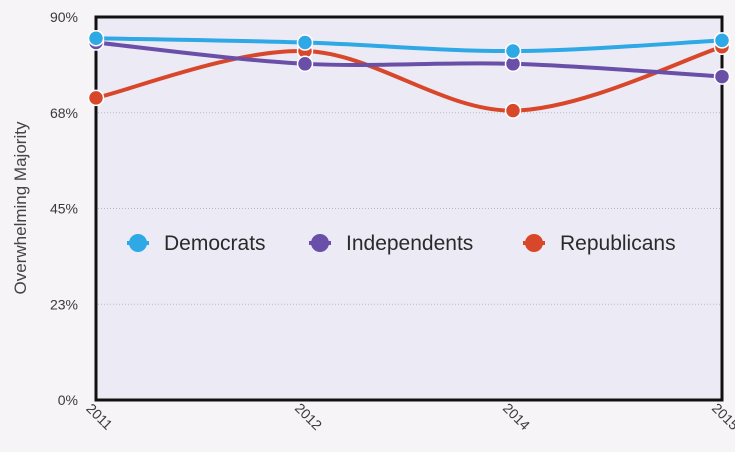 The height and width of the screenshot is (452, 735). Describe the element at coordinates (516, 416) in the screenshot. I see `x-tick-label: 2014` at that location.